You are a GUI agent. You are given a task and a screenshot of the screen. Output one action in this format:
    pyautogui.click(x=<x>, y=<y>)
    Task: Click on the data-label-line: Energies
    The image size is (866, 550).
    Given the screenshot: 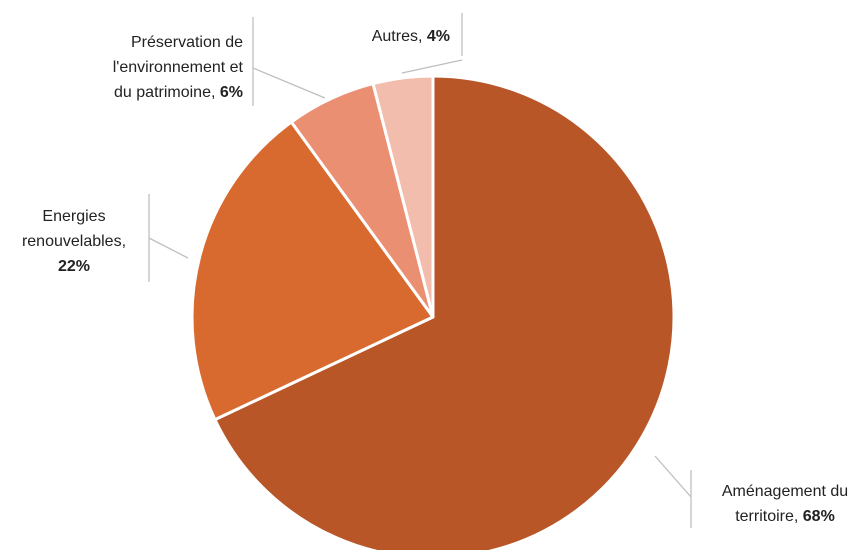 What is the action you would take?
    pyautogui.click(x=73, y=216)
    